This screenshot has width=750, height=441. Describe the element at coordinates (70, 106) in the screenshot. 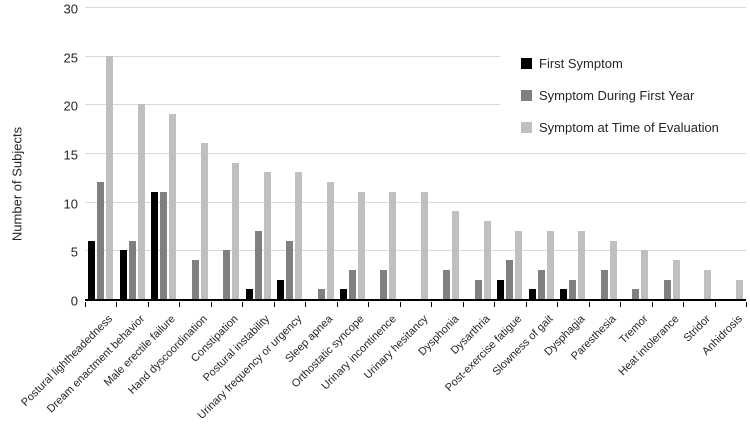

I see `y-tick-label: 20` at that location.